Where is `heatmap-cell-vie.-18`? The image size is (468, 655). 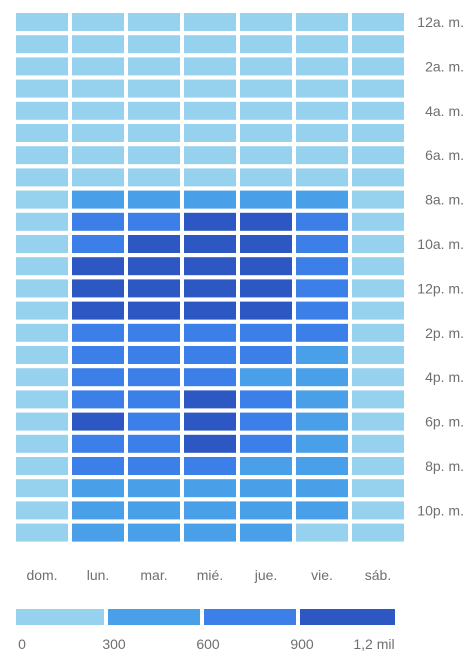
heatmap-cell-vie.-18 is located at coordinates (322, 421).